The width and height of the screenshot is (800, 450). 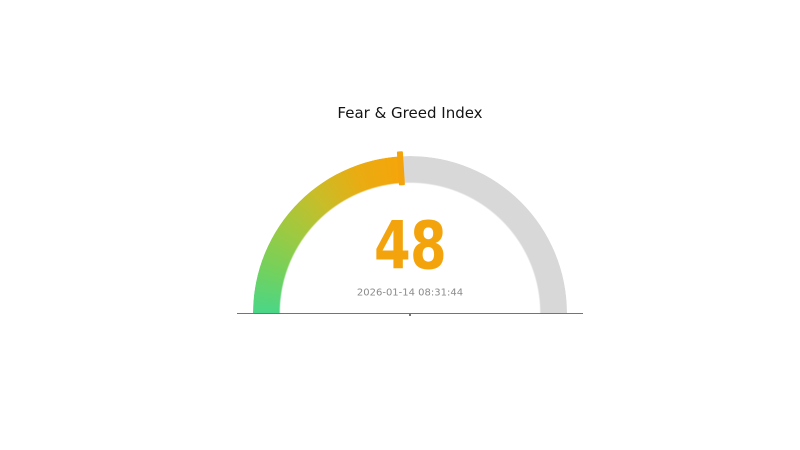 What do you see at coordinates (410, 314) in the screenshot?
I see `gauge-center-tick` at bounding box center [410, 314].